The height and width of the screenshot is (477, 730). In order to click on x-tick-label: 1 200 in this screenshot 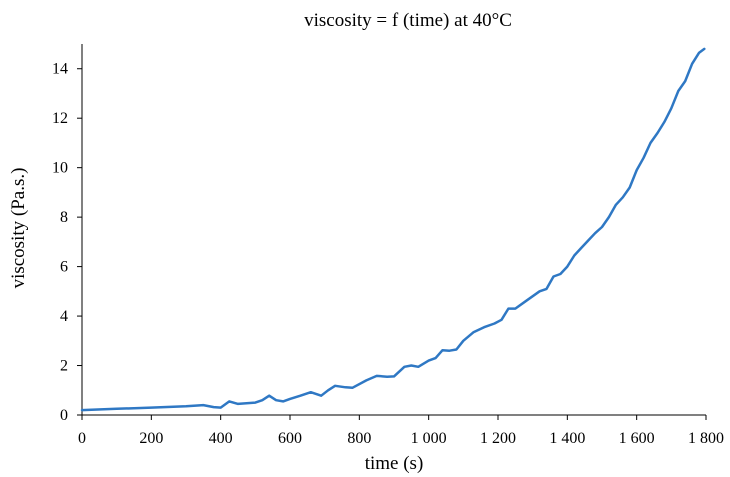, I will do `click(498, 438)`.